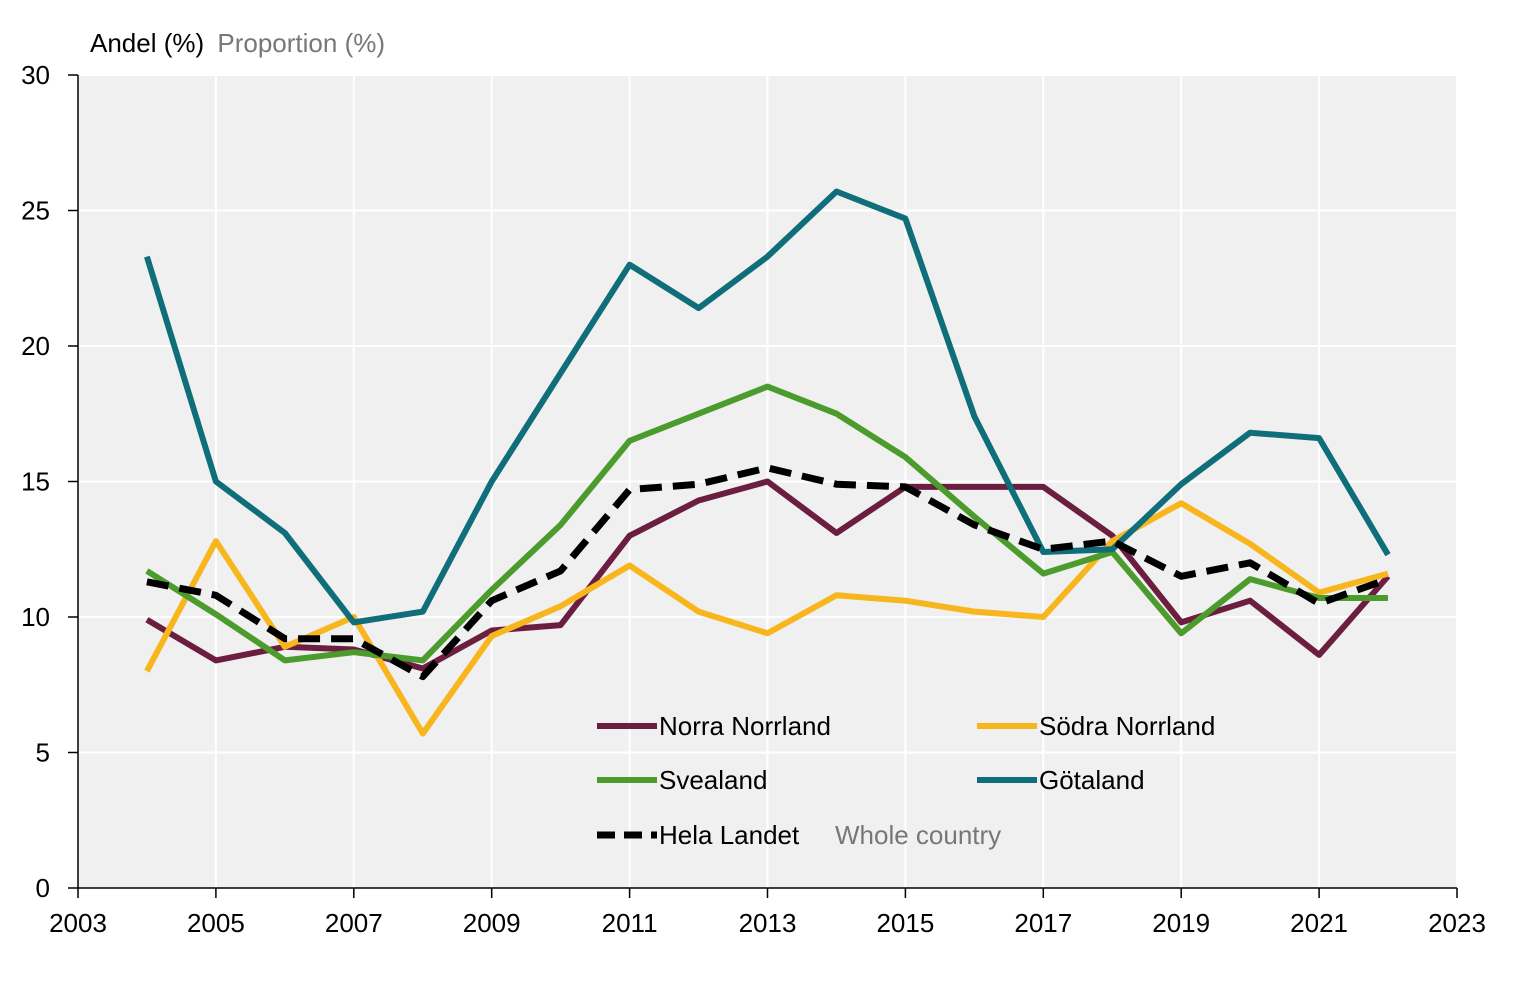 This screenshot has width=1527, height=1001. What do you see at coordinates (35, 346) in the screenshot?
I see `y-tick-label: 20` at bounding box center [35, 346].